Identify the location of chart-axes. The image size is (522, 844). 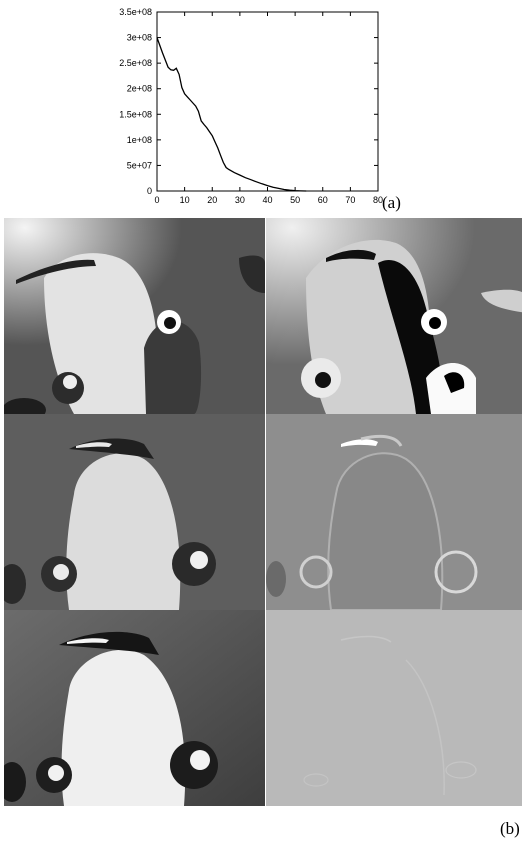
(267, 101).